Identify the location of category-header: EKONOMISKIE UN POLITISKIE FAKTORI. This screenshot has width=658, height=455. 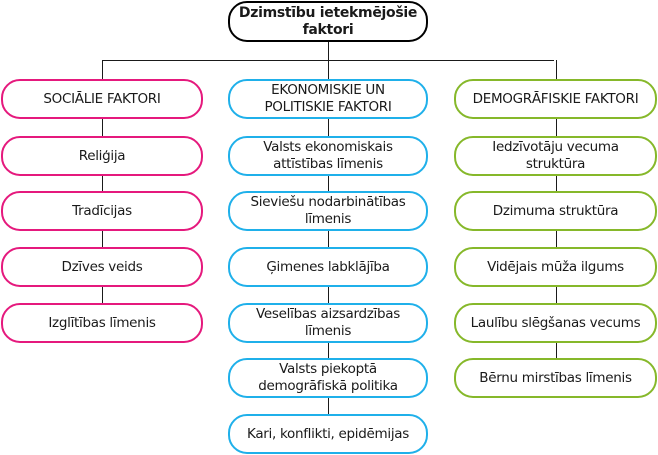
(328, 99).